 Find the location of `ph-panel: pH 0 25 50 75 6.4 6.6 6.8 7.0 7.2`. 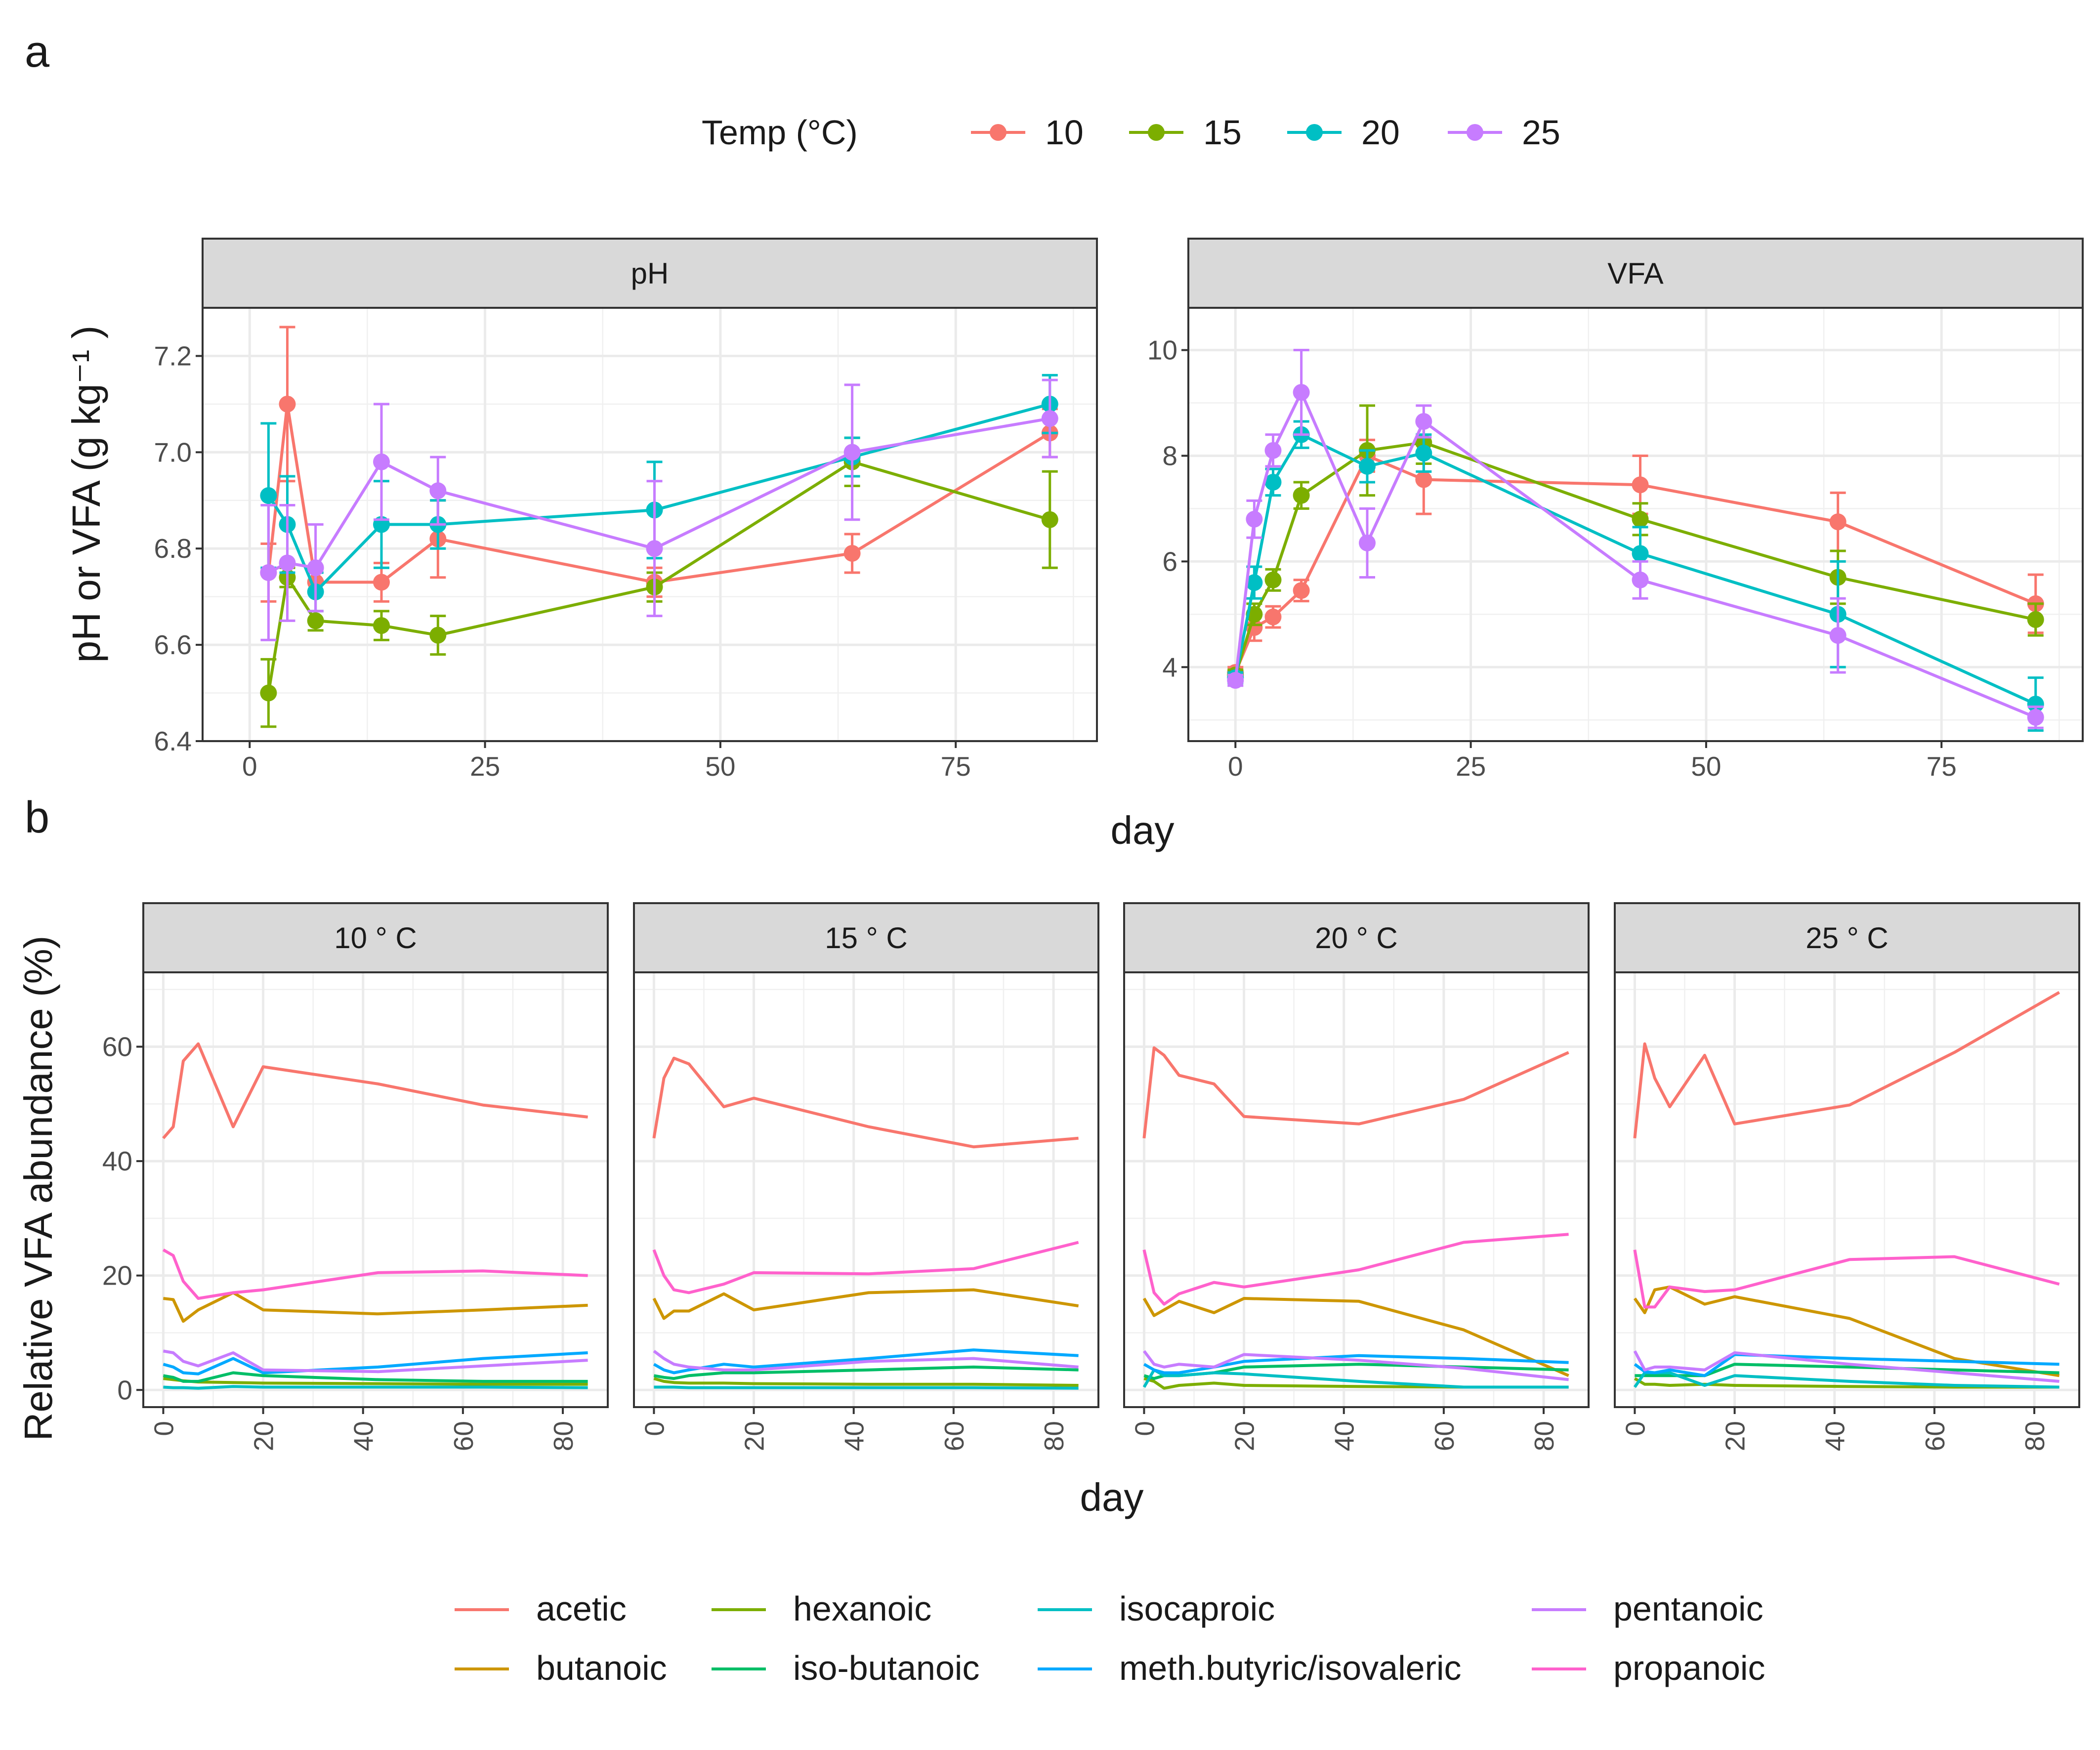

ph-panel: pH 0 25 50 75 6.4 6.6 6.8 7.0 7.2 is located at coordinates (626, 510).